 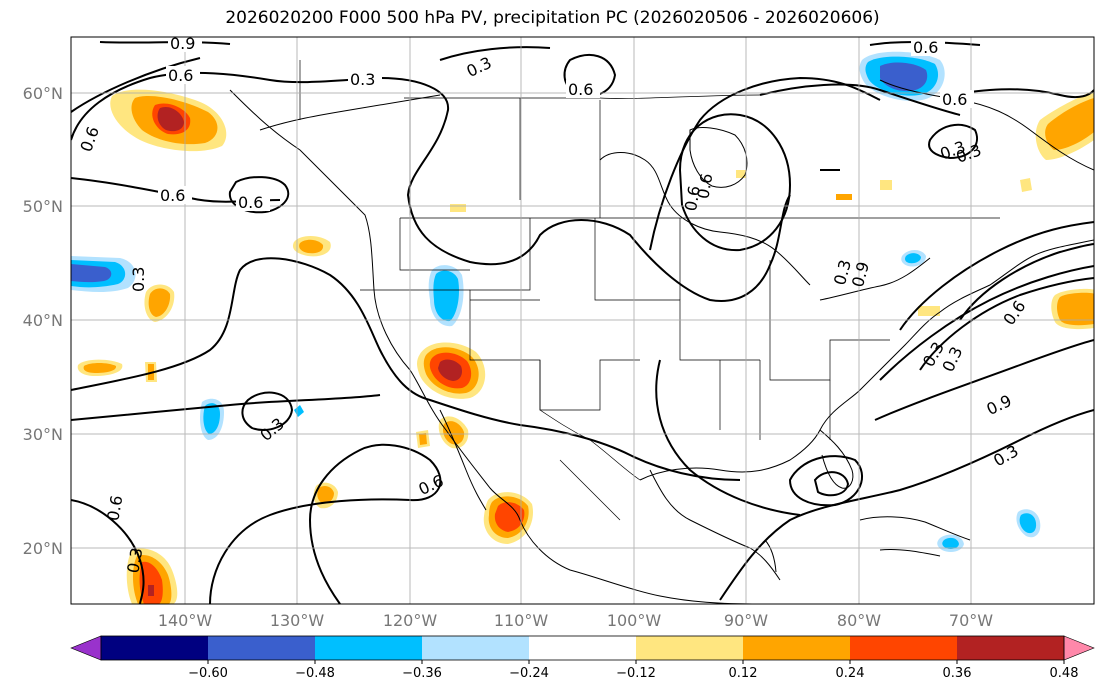 I want to click on lon-label: 120°W, so click(x=410, y=620).